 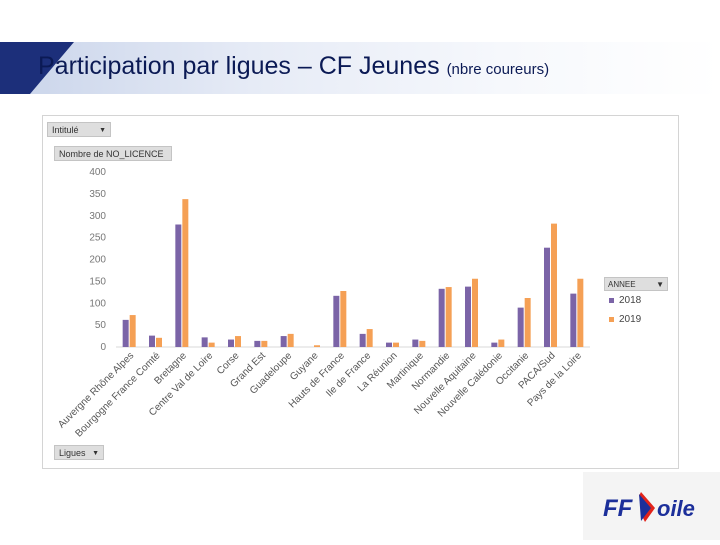 I want to click on legend-swatch-2018, so click(x=611, y=300).